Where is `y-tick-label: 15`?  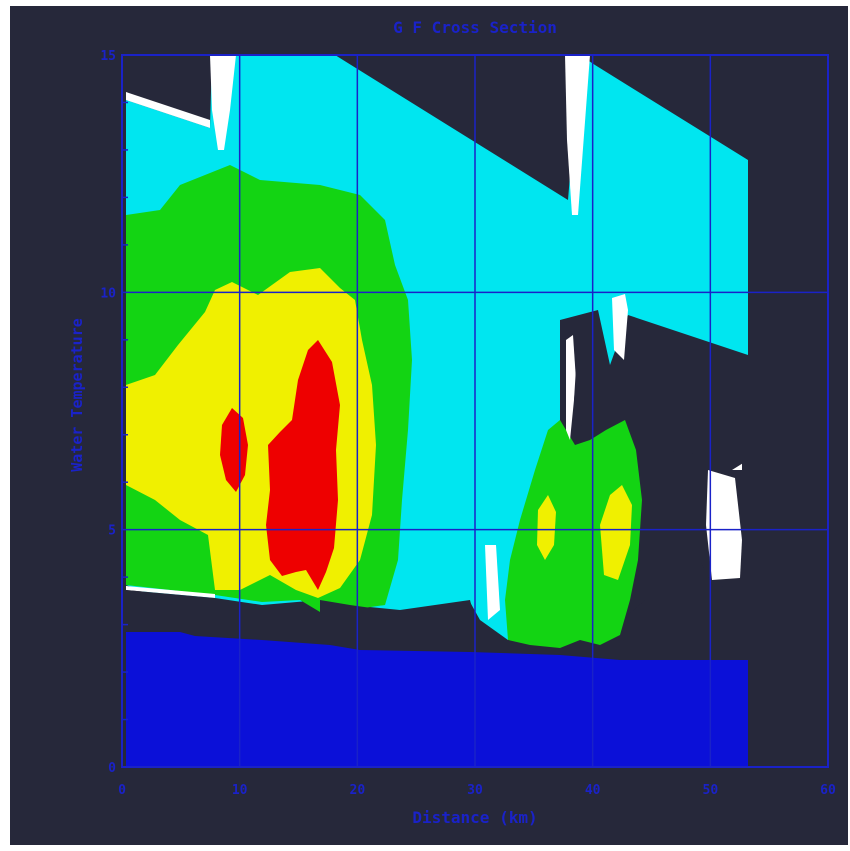 y-tick-label: 15 is located at coordinates (108, 56).